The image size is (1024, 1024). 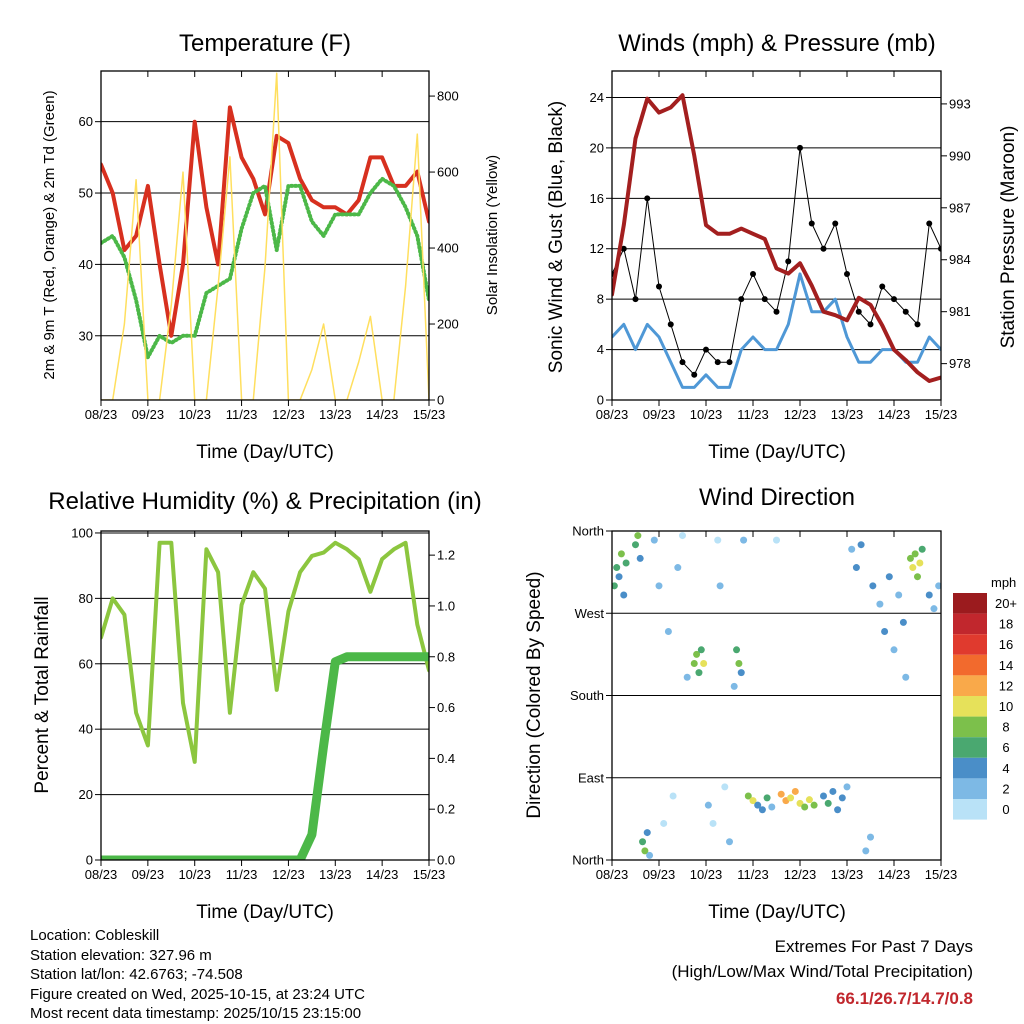 What do you see at coordinates (777, 497) in the screenshot?
I see `wind-direction-title: Wind Direction` at bounding box center [777, 497].